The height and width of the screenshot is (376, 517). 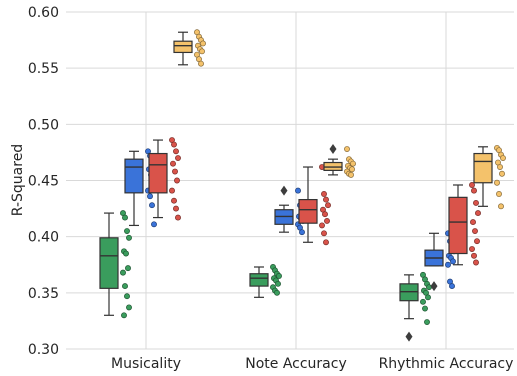 I want to click on y-axis: 0.30 0.35 0.40 0.45 0.50 0.55 0.60, so click(x=43, y=181).